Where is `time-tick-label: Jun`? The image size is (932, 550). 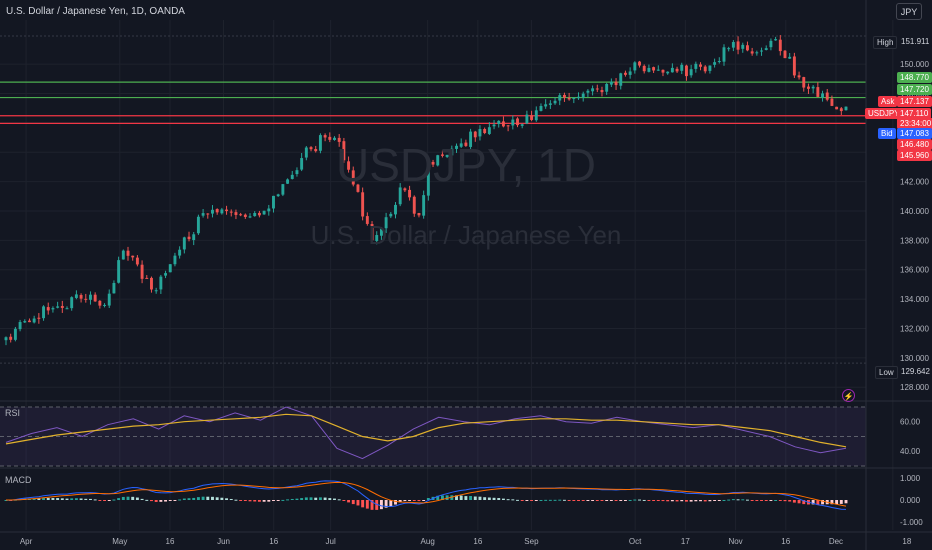 time-tick-label: Jun is located at coordinates (223, 541).